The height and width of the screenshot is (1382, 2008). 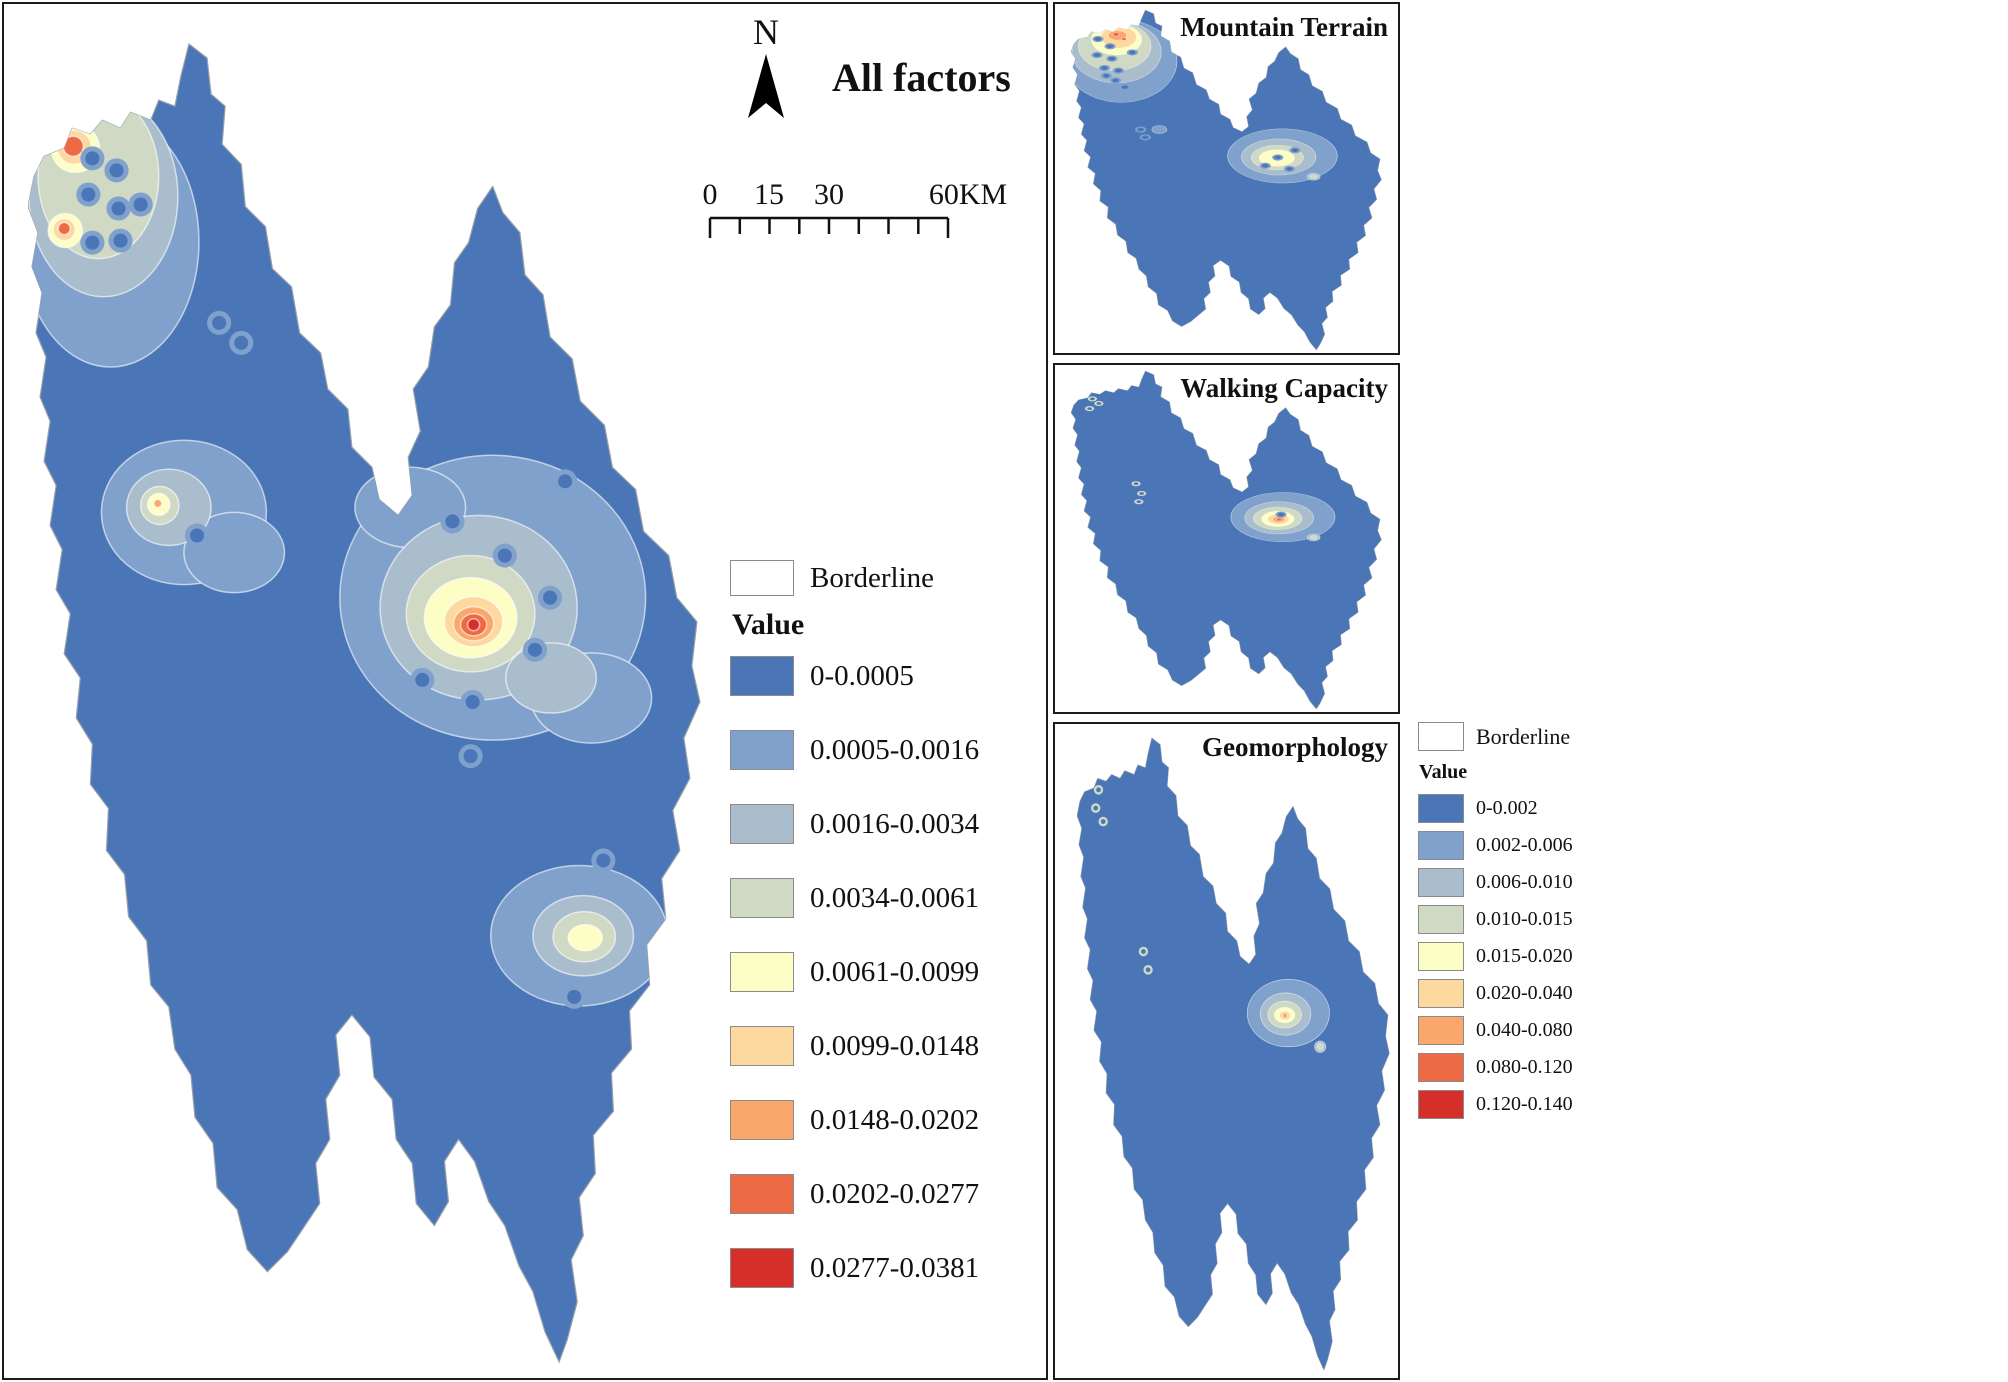 I want to click on map-geomorphology, so click(x=1233, y=1054).